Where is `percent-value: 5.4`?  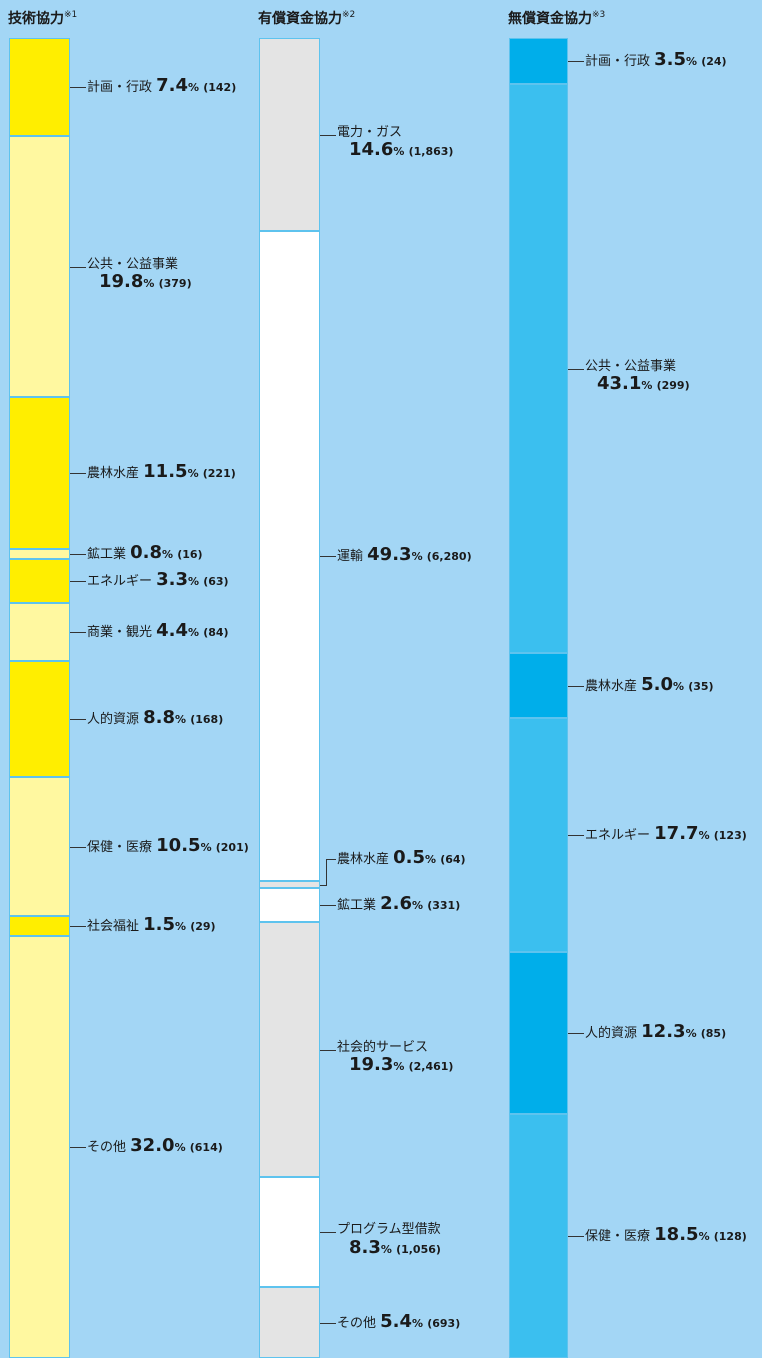 percent-value: 5.4 is located at coordinates (396, 1321).